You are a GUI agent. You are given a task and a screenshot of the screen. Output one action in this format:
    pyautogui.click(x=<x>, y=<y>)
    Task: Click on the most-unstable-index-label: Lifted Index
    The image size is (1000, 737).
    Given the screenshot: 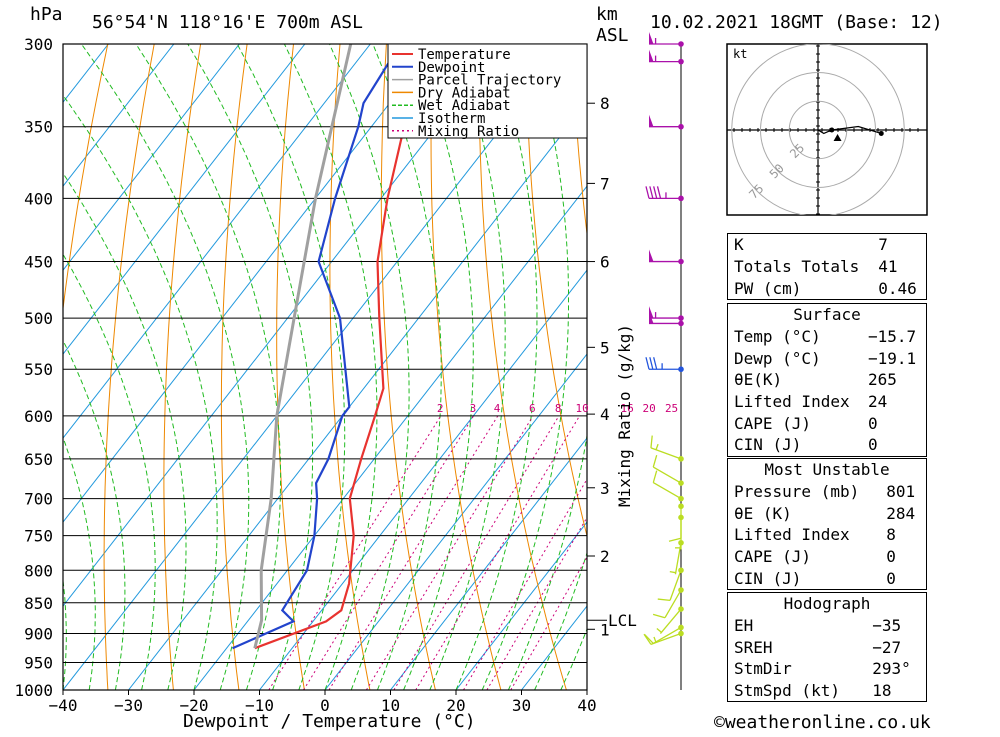 What is the action you would take?
    pyautogui.click(x=805, y=535)
    